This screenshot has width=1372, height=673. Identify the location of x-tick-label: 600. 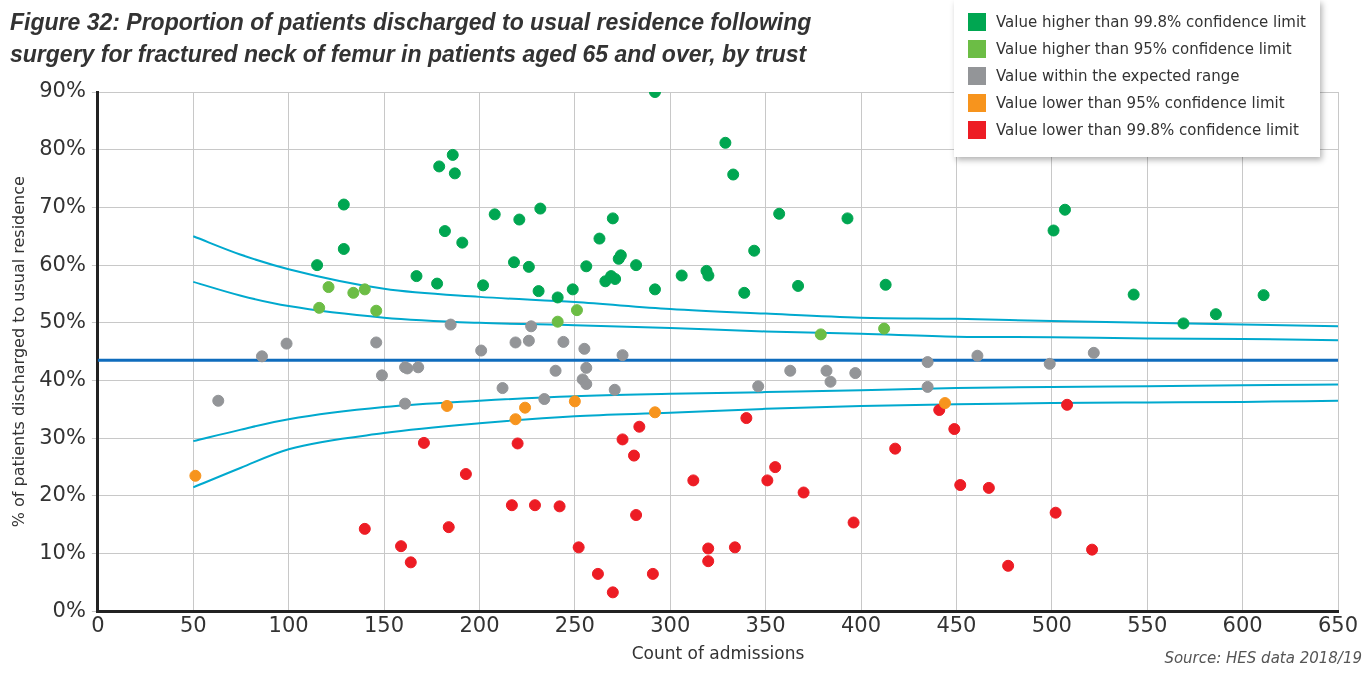
(1242, 625).